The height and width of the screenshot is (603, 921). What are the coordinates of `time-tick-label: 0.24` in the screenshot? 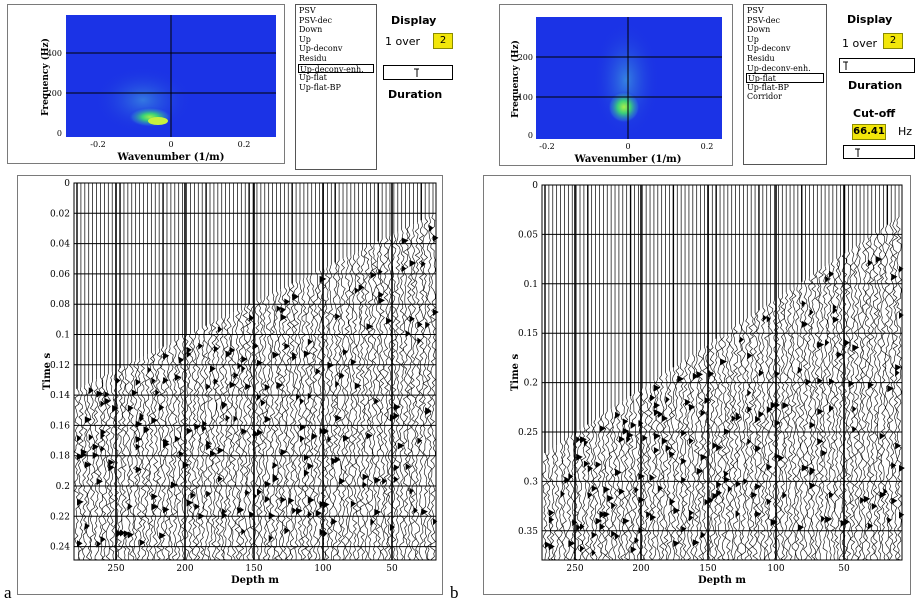 It's located at (60, 548).